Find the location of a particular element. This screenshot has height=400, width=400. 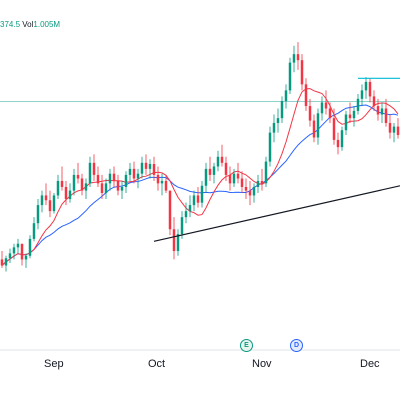

info-bar: 374.5 Vol1.005M is located at coordinates (30, 24).